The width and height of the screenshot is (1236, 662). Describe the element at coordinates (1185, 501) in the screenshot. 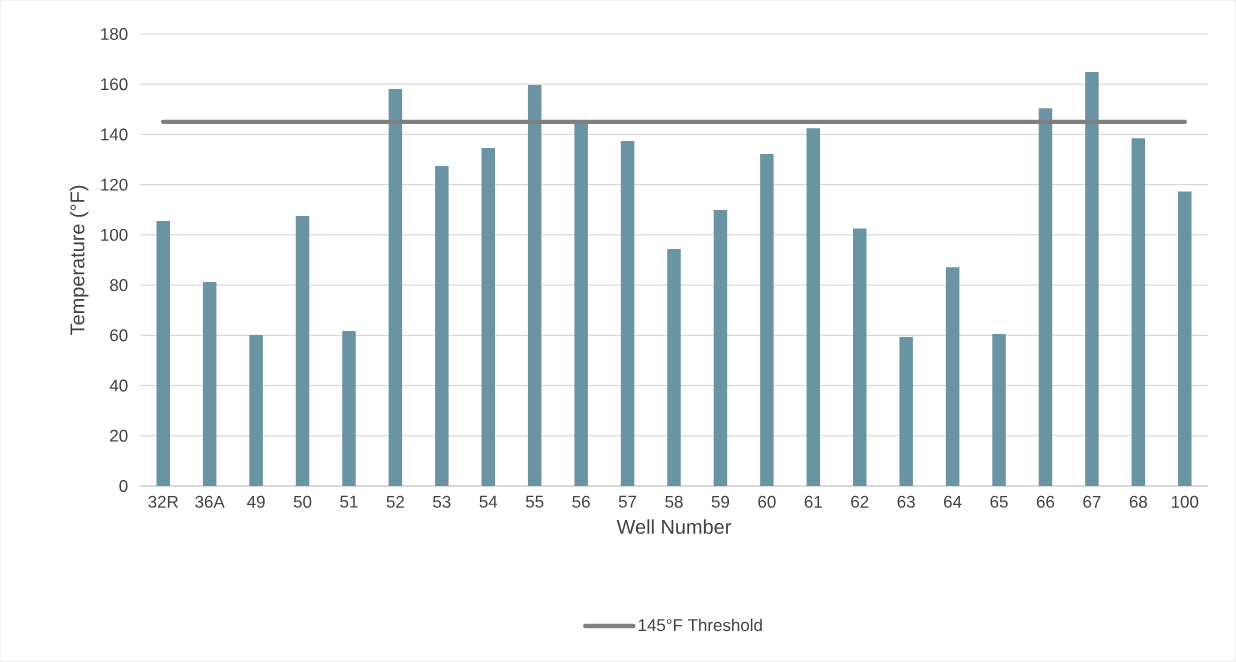

I see `x-tick-label: 100` at that location.